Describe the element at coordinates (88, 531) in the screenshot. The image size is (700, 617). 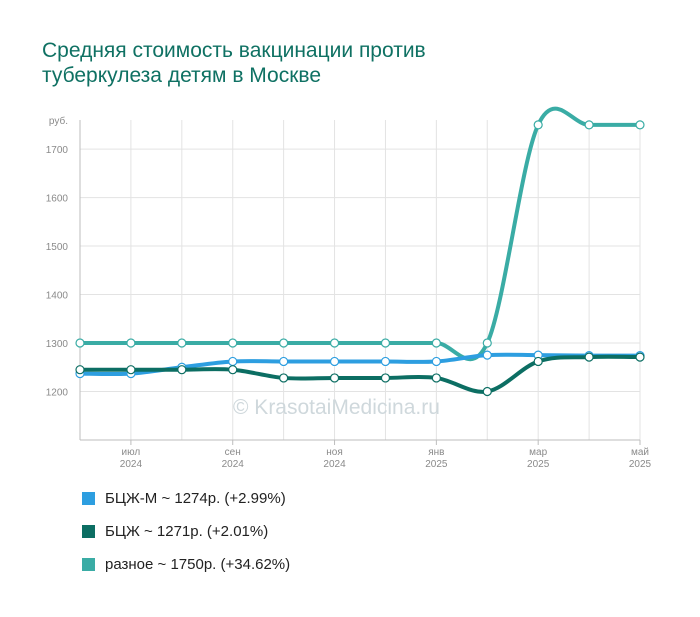
I see `legend-swatch-bcg` at that location.